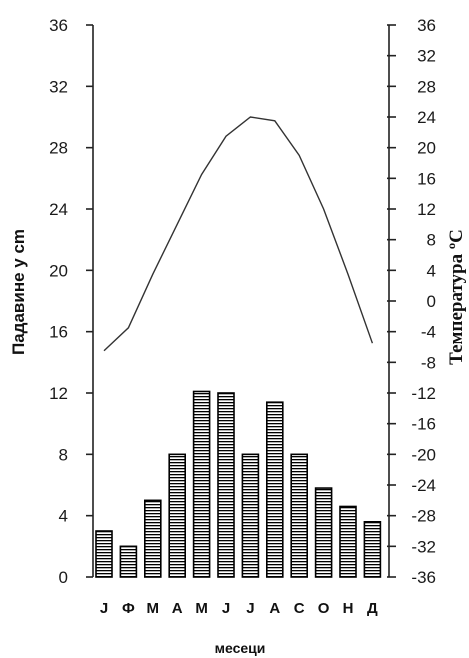 This screenshot has width=469, height=658. What do you see at coordinates (431, 301) in the screenshot?
I see `right-tick-label: 0` at bounding box center [431, 301].